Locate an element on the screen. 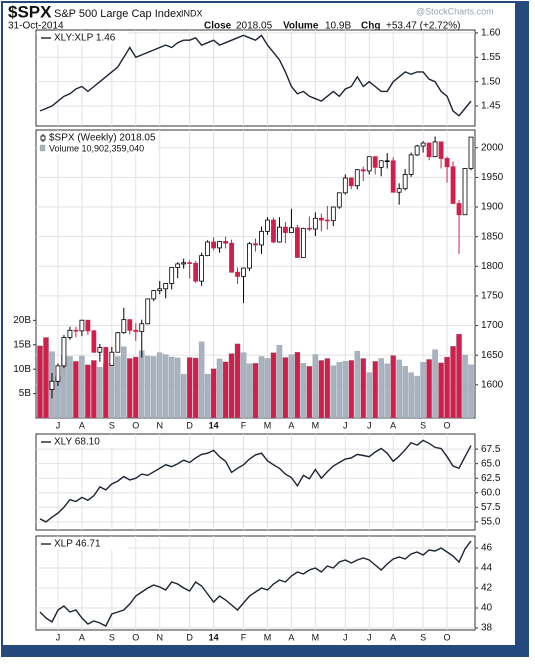 This screenshot has width=535, height=666. x-tick-label: A is located at coordinates (393, 425).